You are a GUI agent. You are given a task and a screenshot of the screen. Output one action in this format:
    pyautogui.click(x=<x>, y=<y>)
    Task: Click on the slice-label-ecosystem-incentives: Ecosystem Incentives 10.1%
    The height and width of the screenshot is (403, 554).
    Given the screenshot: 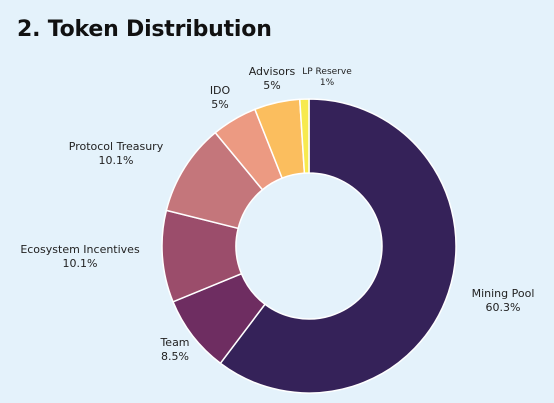 What is the action you would take?
    pyautogui.click(x=80, y=256)
    